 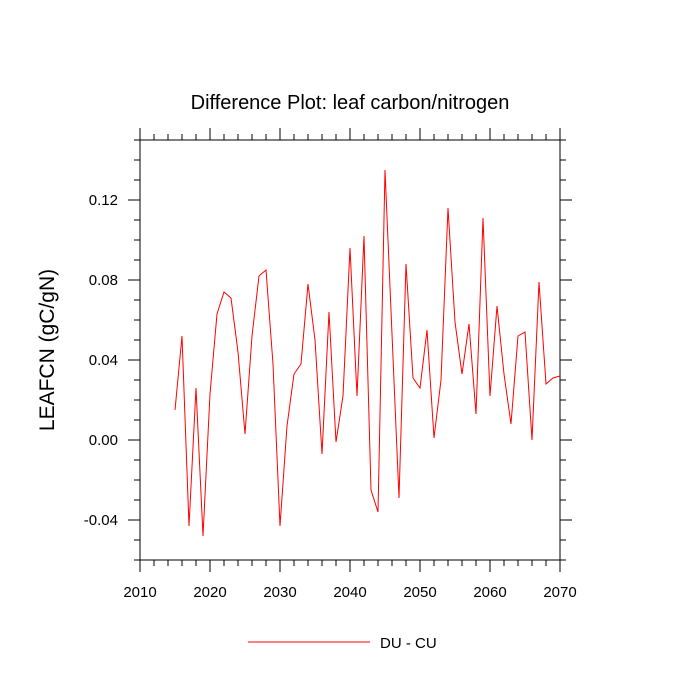 What do you see at coordinates (103, 360) in the screenshot?
I see `y-tick-label: 0.04` at bounding box center [103, 360].